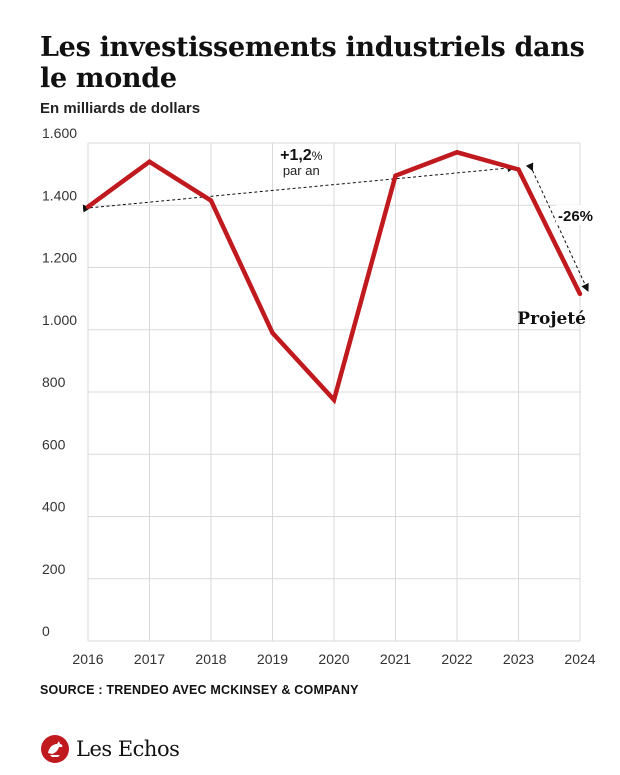 This screenshot has height=775, width=620. I want to click on y-tick-label: 1.000, so click(59, 320).